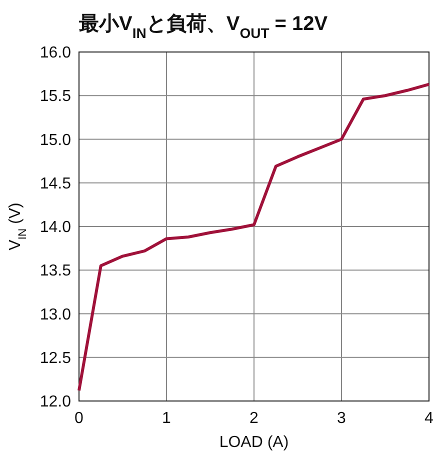 This screenshot has height=457, width=434. What do you see at coordinates (429, 418) in the screenshot?
I see `x-tick-label: 4` at bounding box center [429, 418].